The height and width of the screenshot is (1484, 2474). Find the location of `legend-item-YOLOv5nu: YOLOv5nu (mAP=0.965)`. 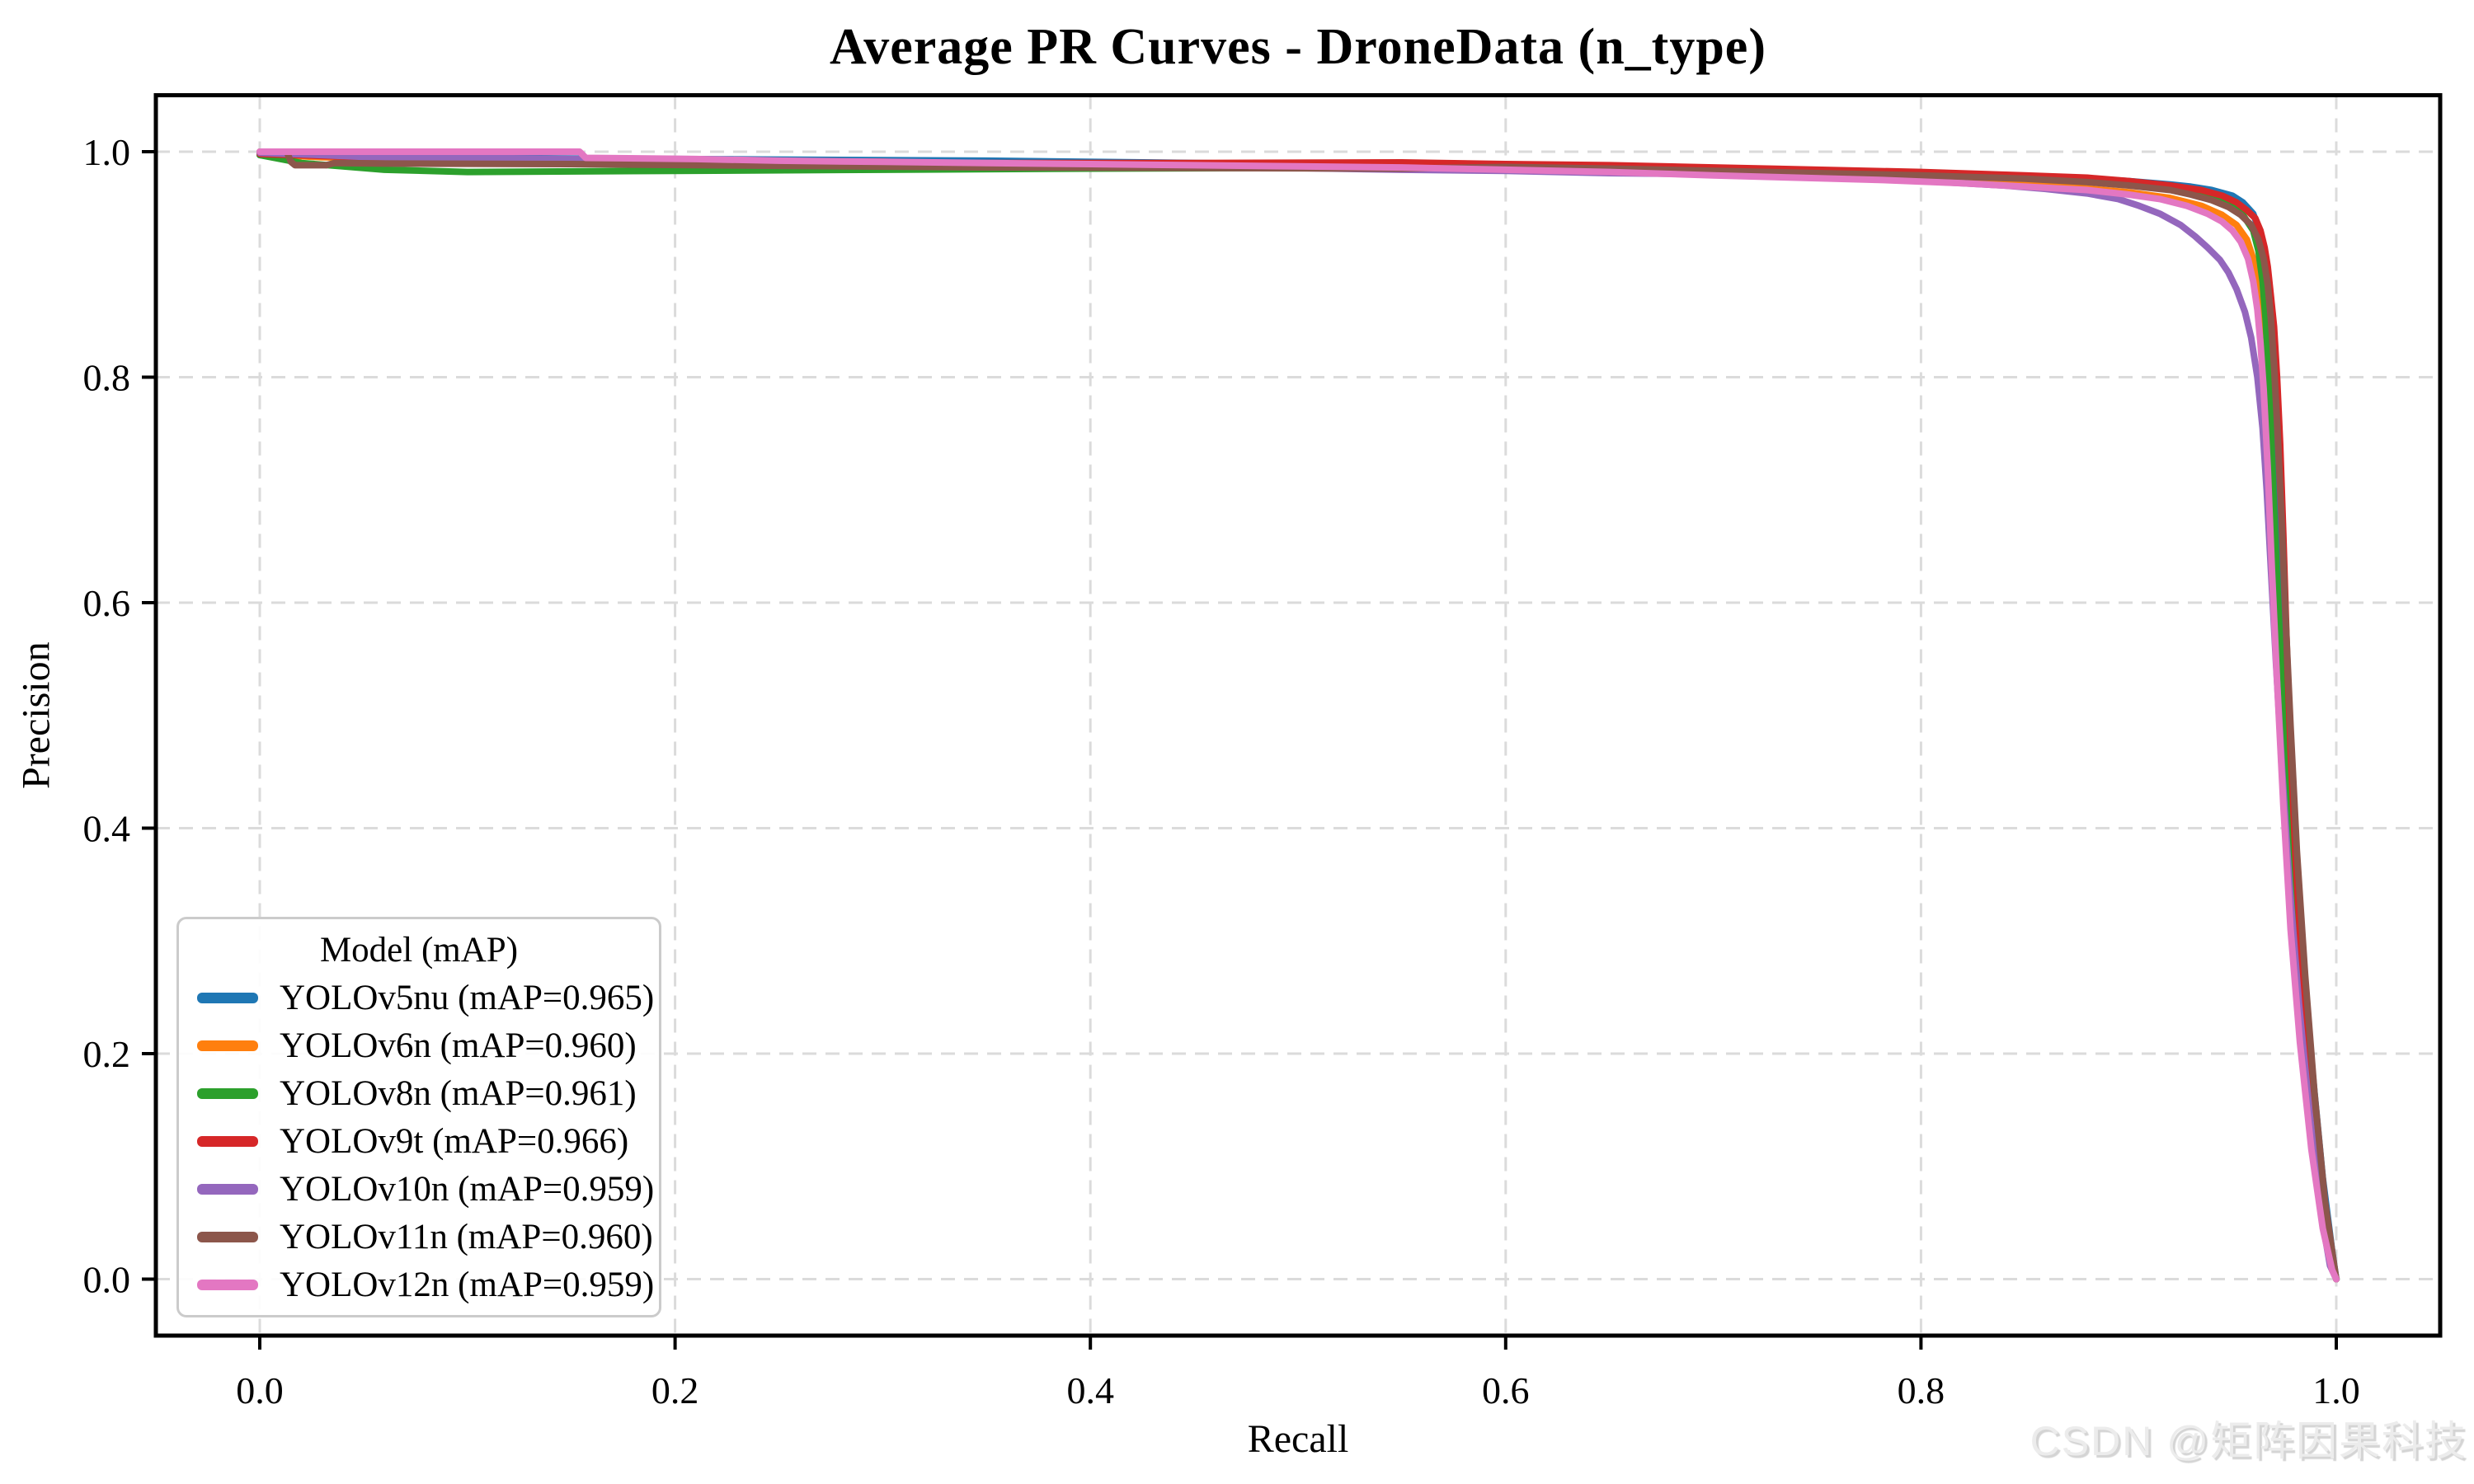

legend-item-YOLOv5nu: YOLOv5nu (mAP=0.965) is located at coordinates (419, 997).